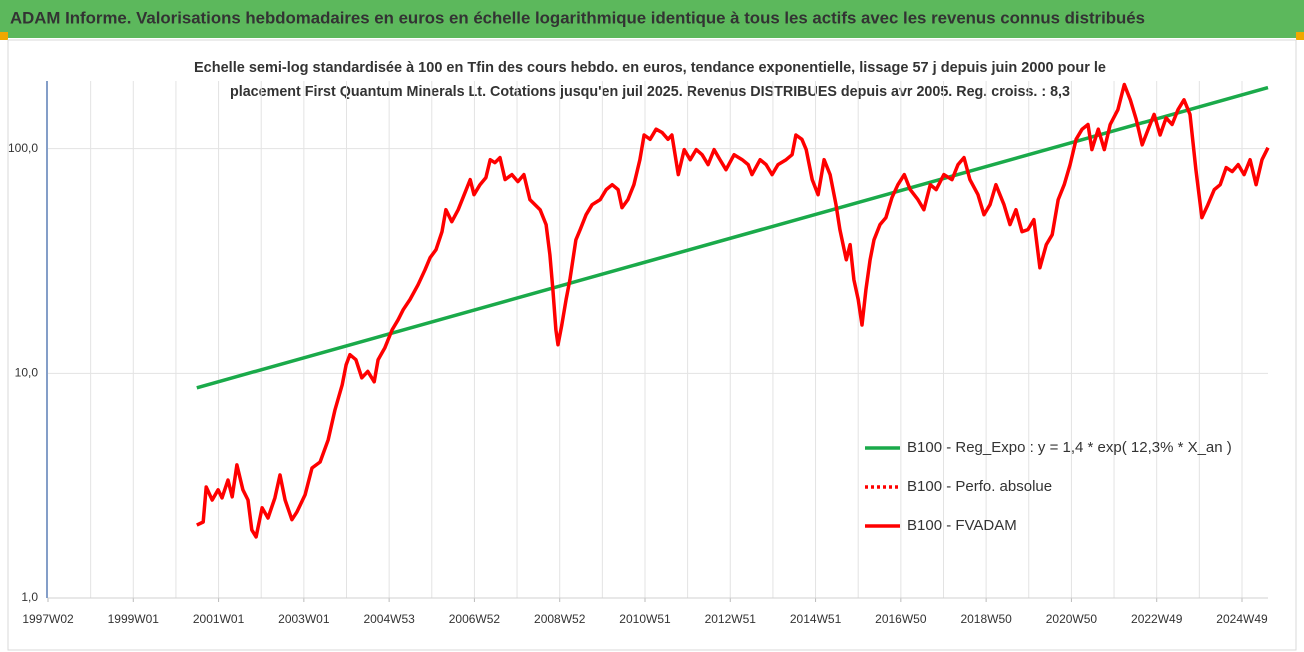 Image resolution: width=1304 pixels, height=652 pixels. What do you see at coordinates (134, 619) in the screenshot?
I see `x-tick-label: 1999W01` at bounding box center [134, 619].